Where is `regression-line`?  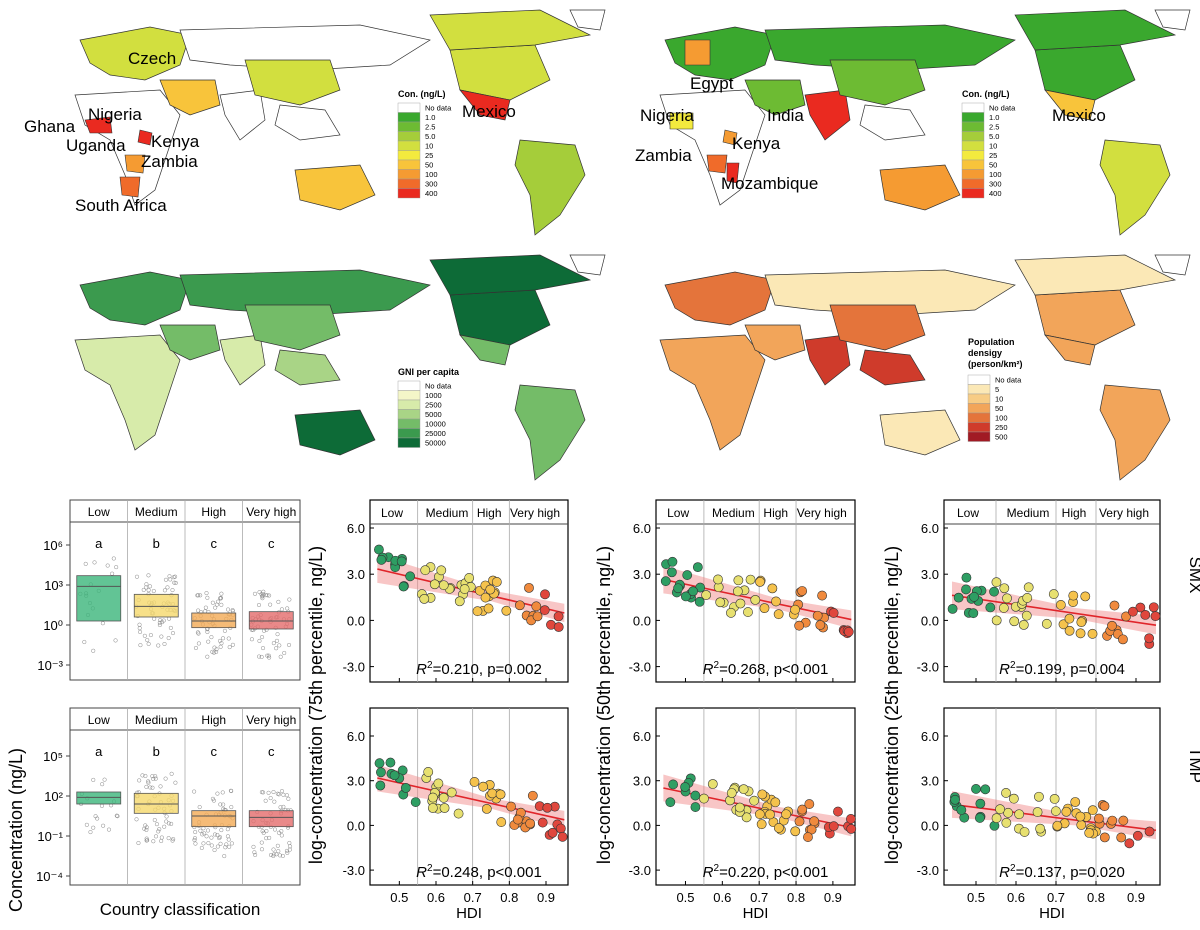
regression-line is located at coordinates (1054, 610).